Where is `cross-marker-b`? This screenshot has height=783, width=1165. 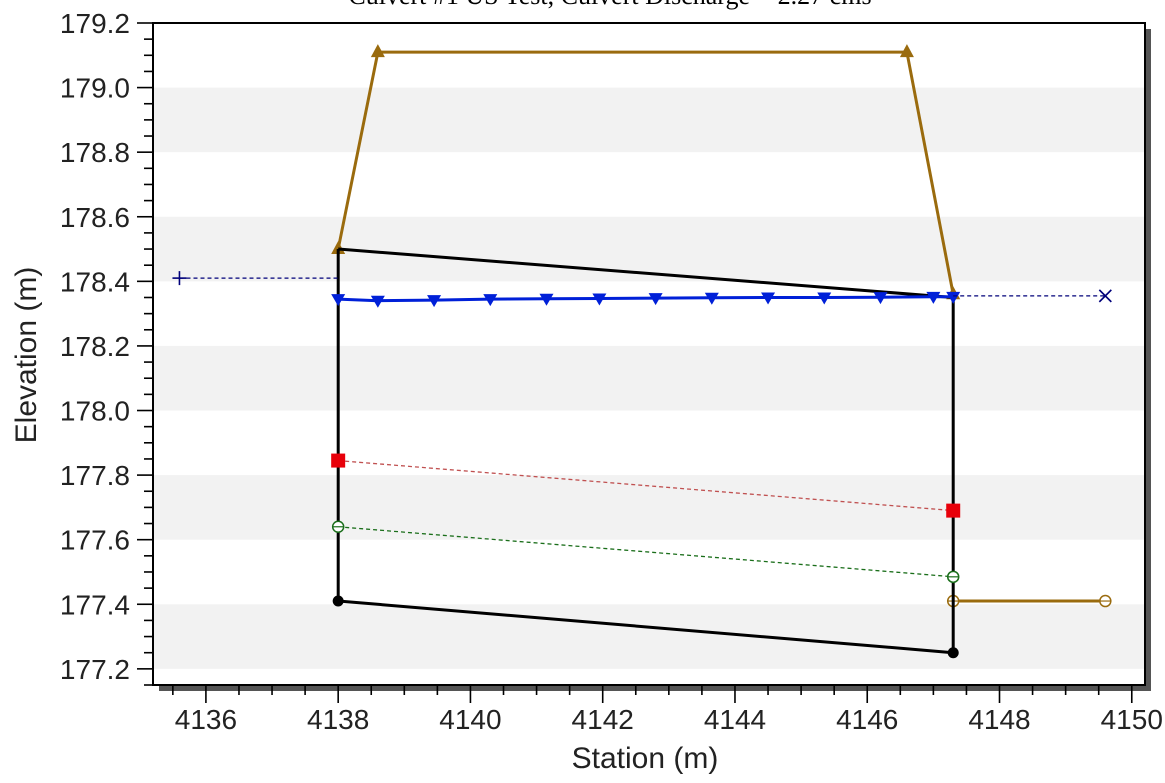
cross-marker-b is located at coordinates (1105, 296).